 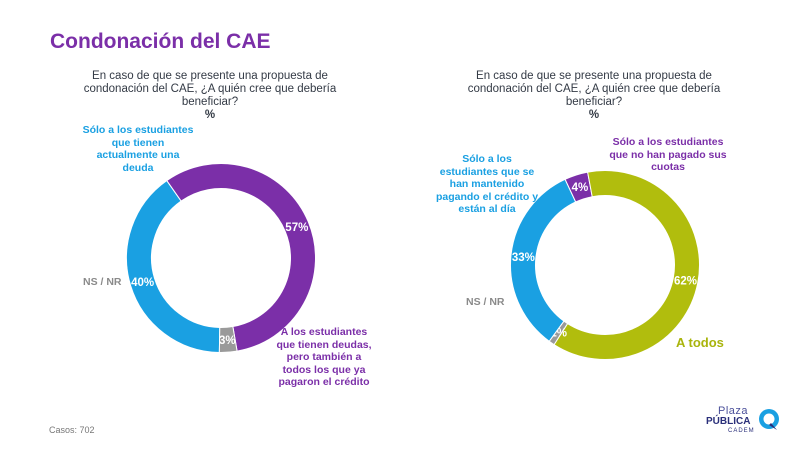 I want to click on left-slice-2-value: 3%, so click(x=227, y=341).